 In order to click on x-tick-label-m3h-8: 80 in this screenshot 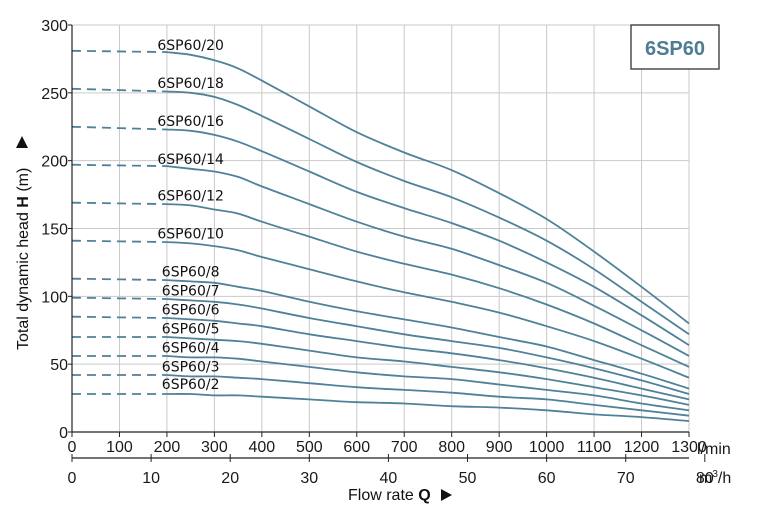, I will do `click(705, 478)`.